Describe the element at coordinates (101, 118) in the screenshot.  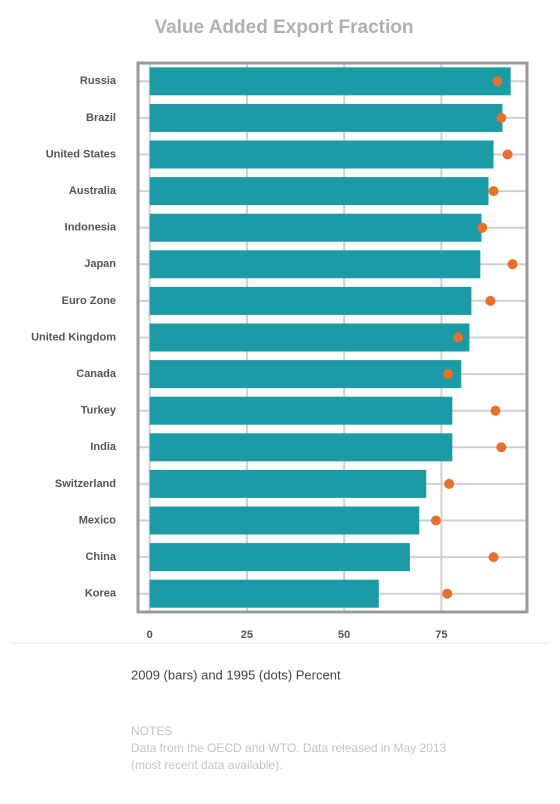
I see `y-tick-label: Brazil` at that location.